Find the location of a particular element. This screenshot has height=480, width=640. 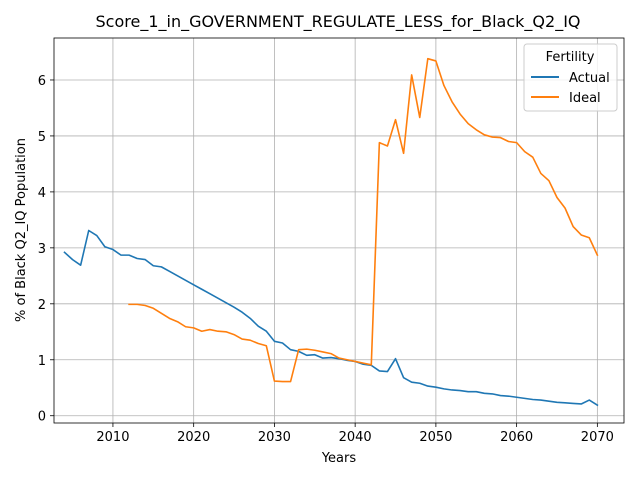

y-tick-label: 4 is located at coordinates (42, 193).